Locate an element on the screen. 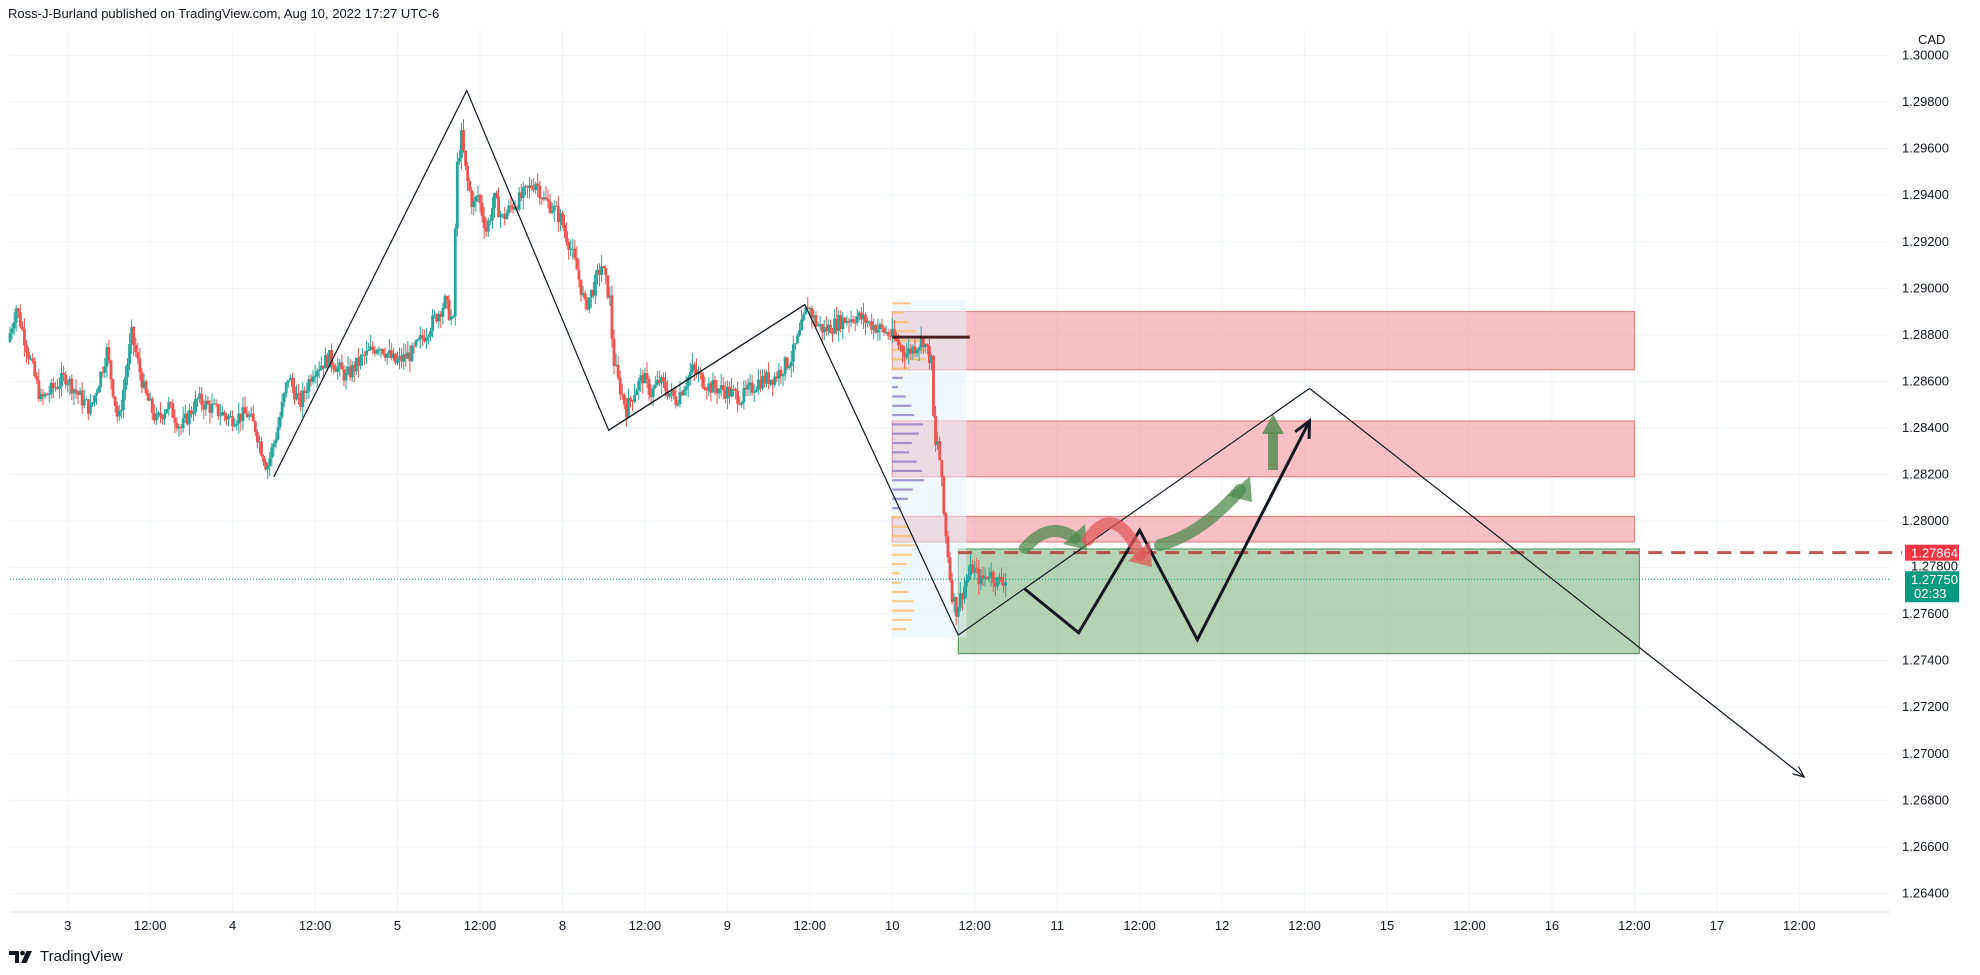 This screenshot has width=1980, height=975. time-tick-label: 4 is located at coordinates (232, 925).